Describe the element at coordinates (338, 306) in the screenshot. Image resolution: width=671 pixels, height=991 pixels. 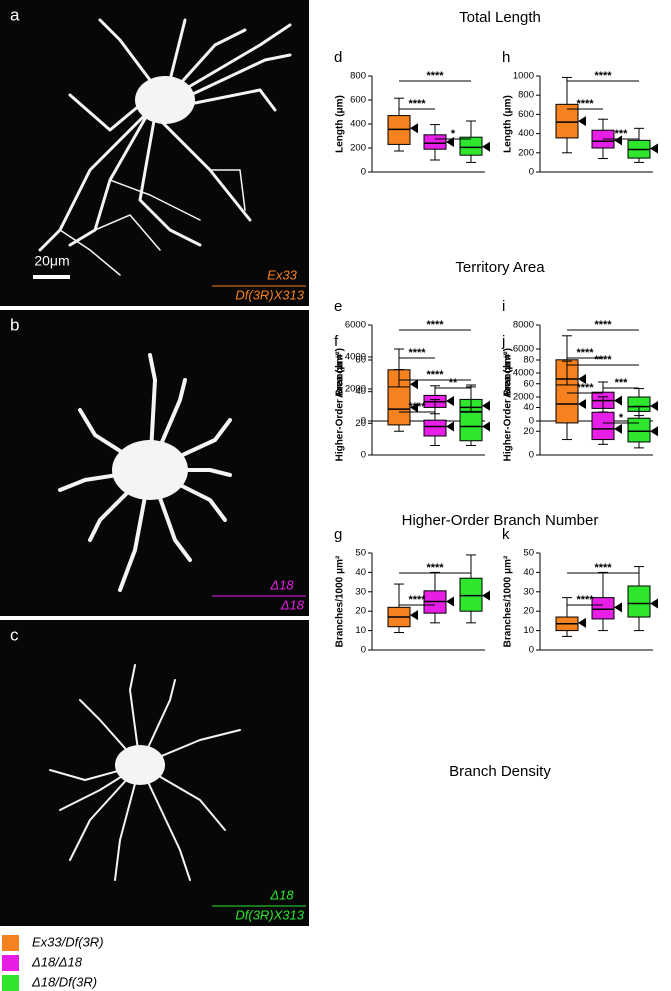
I see `panel-label: e` at that location.